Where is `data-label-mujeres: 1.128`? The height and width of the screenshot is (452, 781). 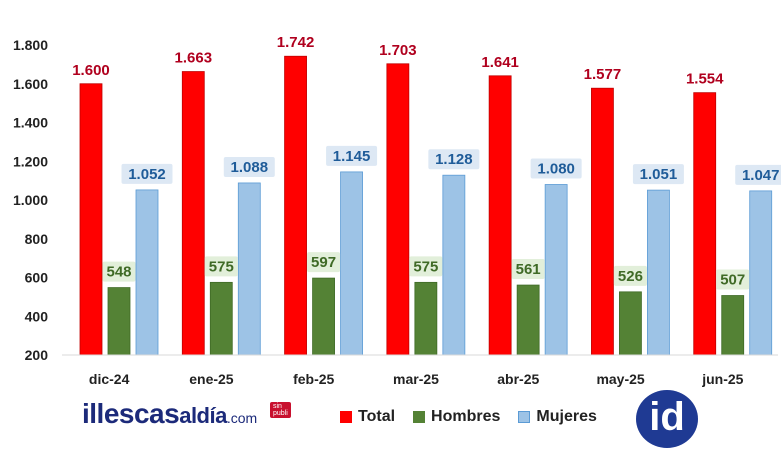 data-label-mujeres: 1.128 is located at coordinates (454, 159).